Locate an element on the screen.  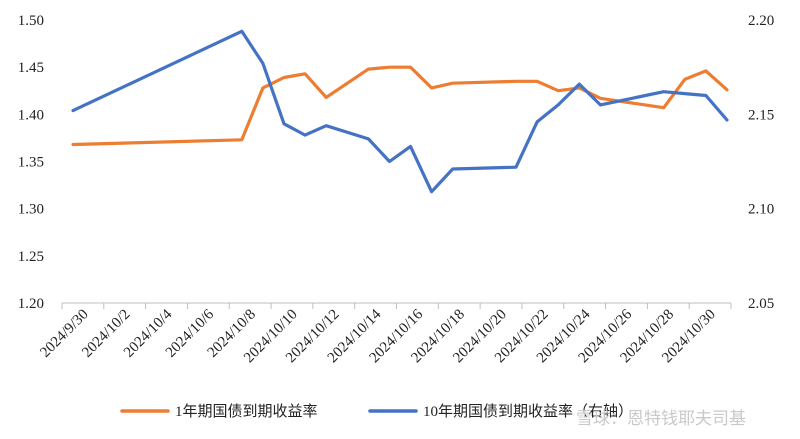
left-y-axis-ticks: 1.20 1.25 1.30 1.35 1.40 1.45 1.50 is located at coordinates (31, 162).